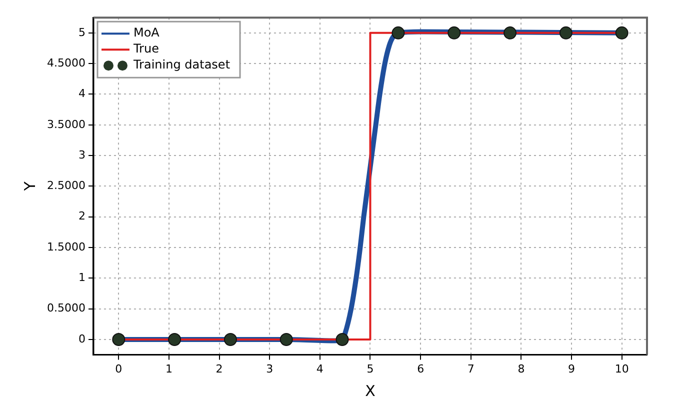 This screenshot has height=415, width=683. What do you see at coordinates (621, 369) in the screenshot?
I see `x-tick-label: 10` at bounding box center [621, 369].